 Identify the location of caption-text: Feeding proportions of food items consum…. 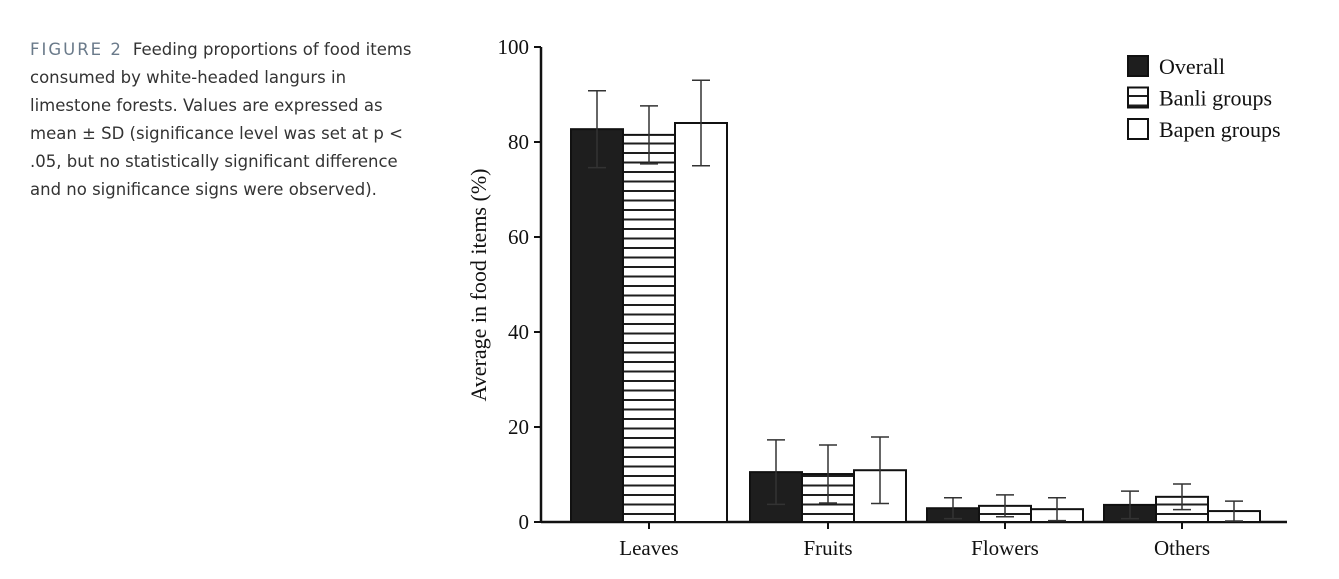
(221, 119).